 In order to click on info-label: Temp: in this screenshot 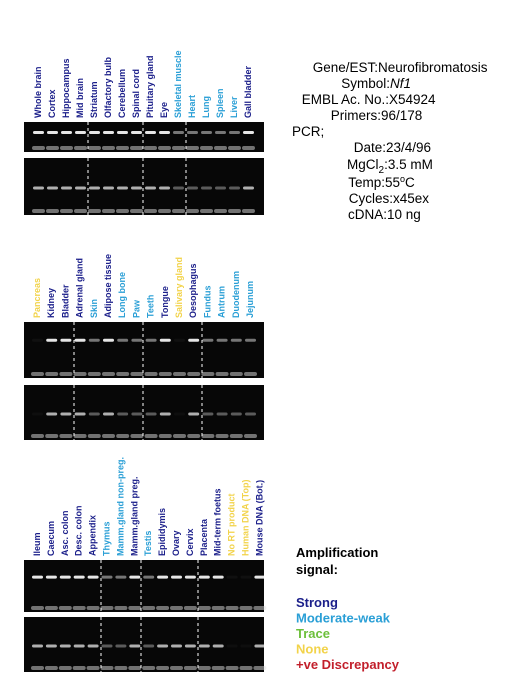, I will do `click(366, 182)`.